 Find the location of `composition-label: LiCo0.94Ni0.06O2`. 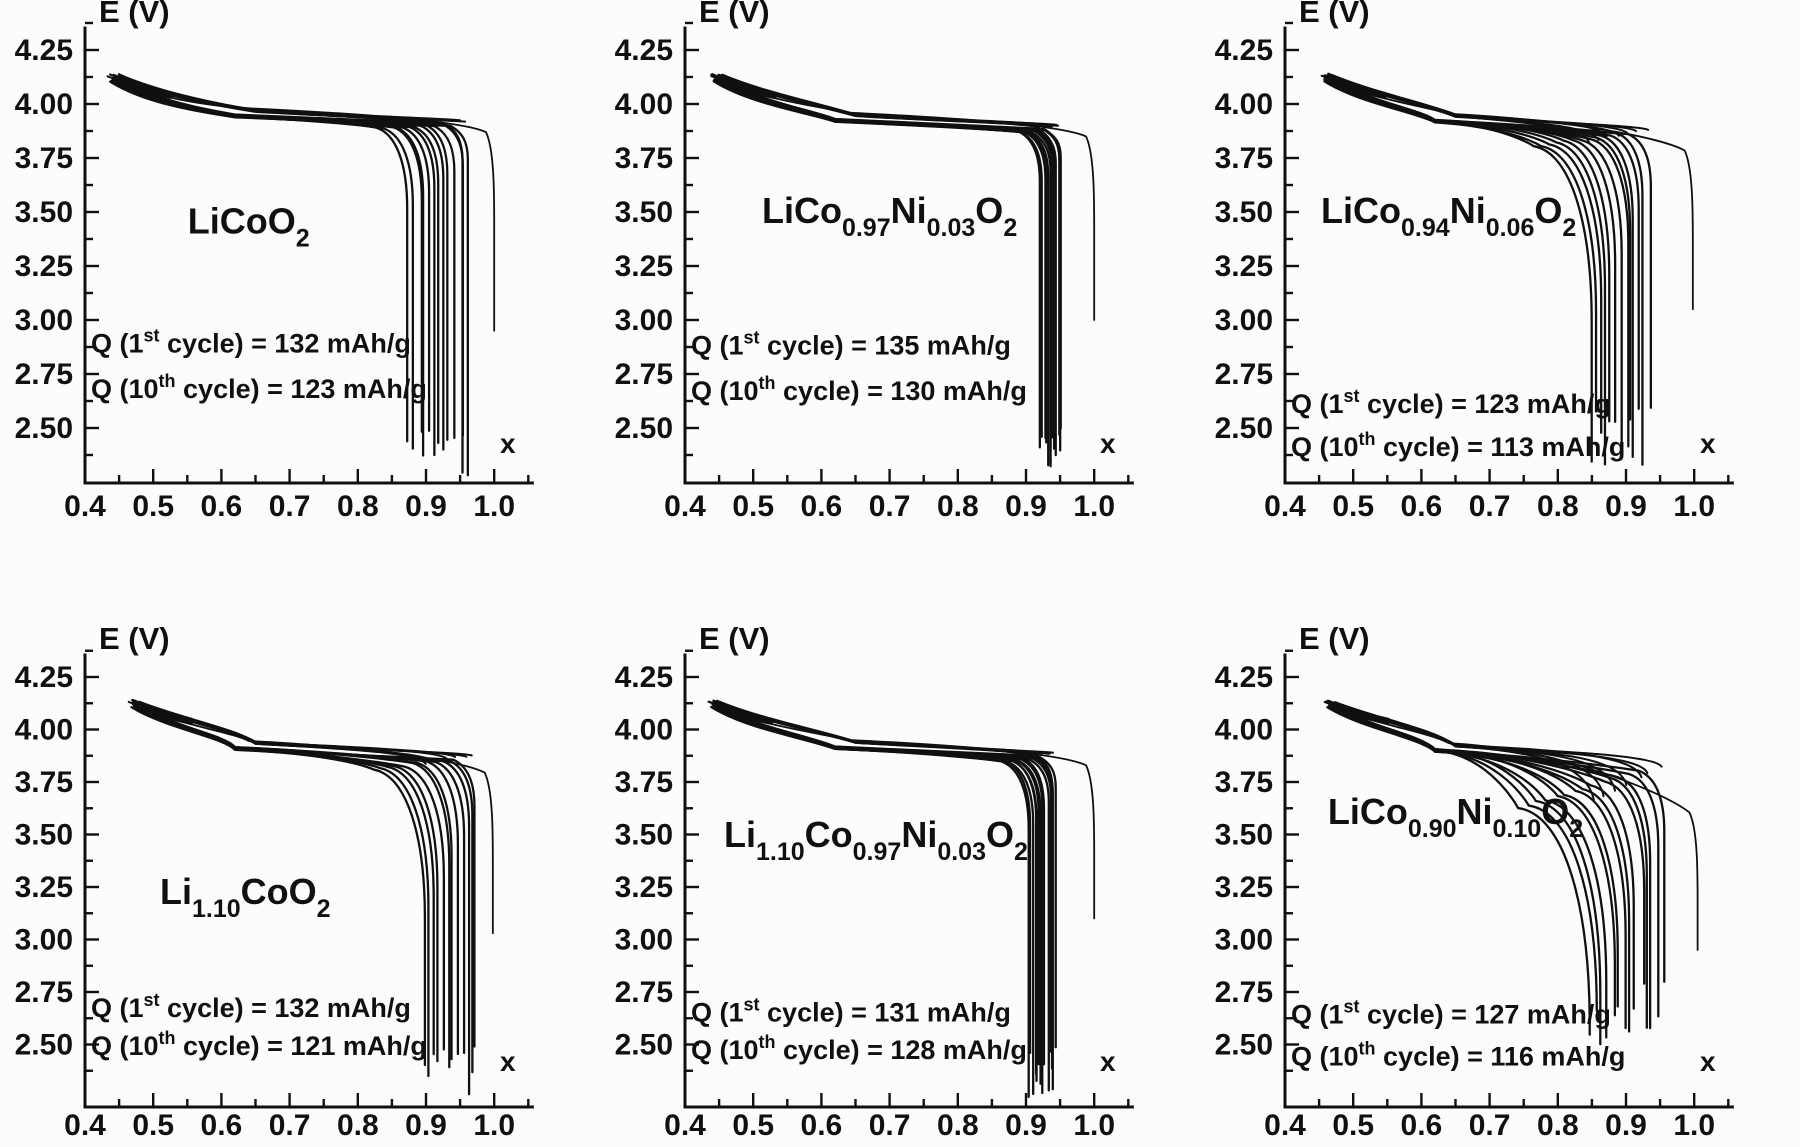

composition-label: LiCo0.94Ni0.06O2 is located at coordinates (1448, 216).